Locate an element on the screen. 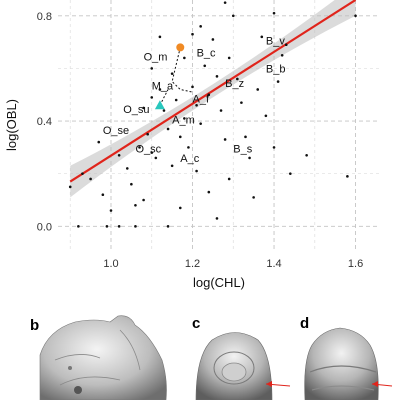 The height and width of the screenshot is (400, 400). panel-c-orbit-inner is located at coordinates (234, 372).